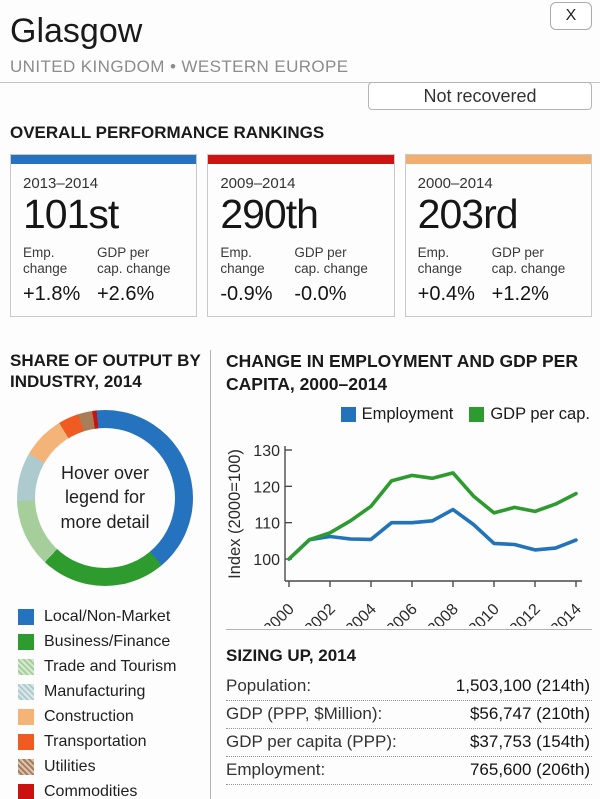 Image resolution: width=600 pixels, height=799 pixels. What do you see at coordinates (304, 713) in the screenshot?
I see `row-label: GDP (PPP, $Million):` at bounding box center [304, 713].